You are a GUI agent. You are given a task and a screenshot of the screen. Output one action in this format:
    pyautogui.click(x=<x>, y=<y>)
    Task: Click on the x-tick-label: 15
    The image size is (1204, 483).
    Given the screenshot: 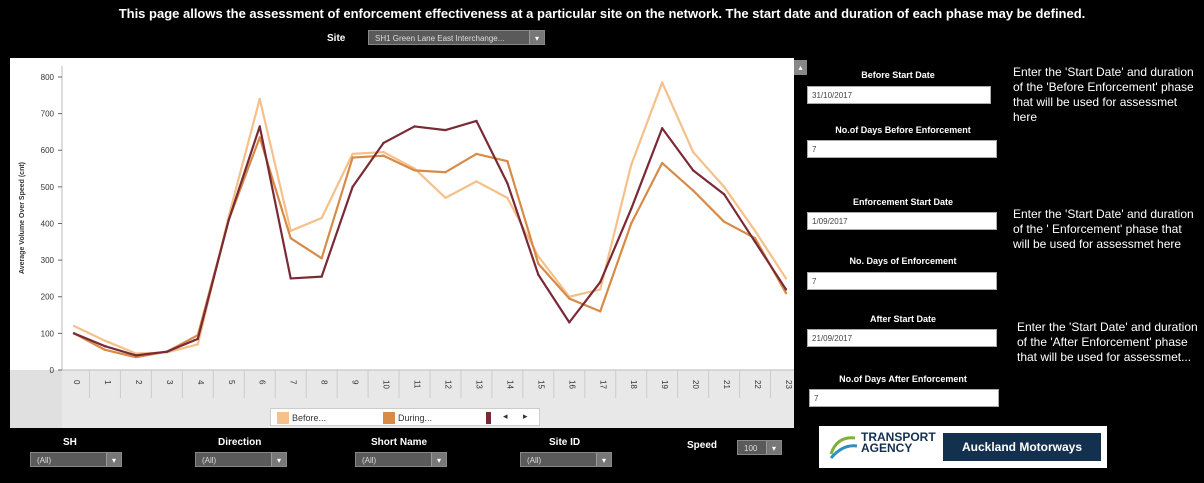 What is the action you would take?
    pyautogui.click(x=540, y=384)
    